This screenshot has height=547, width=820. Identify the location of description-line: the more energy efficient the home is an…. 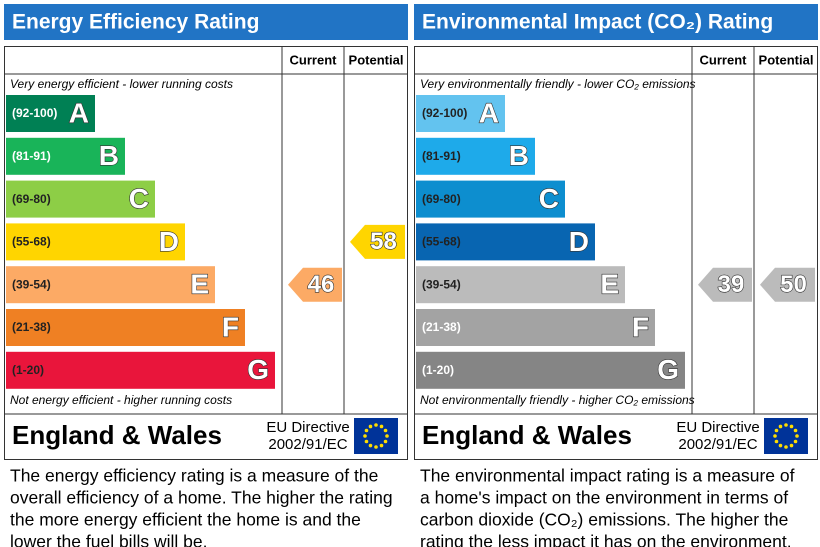
(185, 520).